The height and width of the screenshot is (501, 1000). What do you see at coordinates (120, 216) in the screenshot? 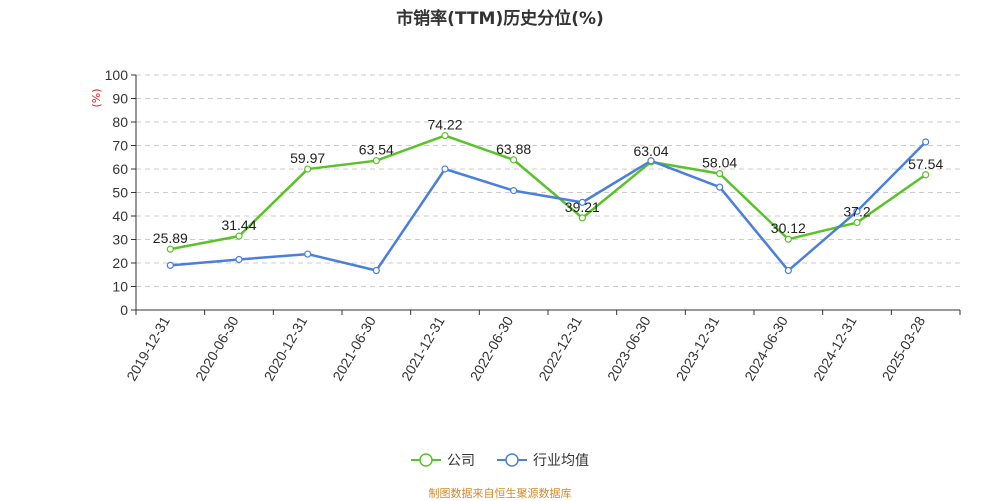
I see `y-tick-label: 40` at bounding box center [120, 216].